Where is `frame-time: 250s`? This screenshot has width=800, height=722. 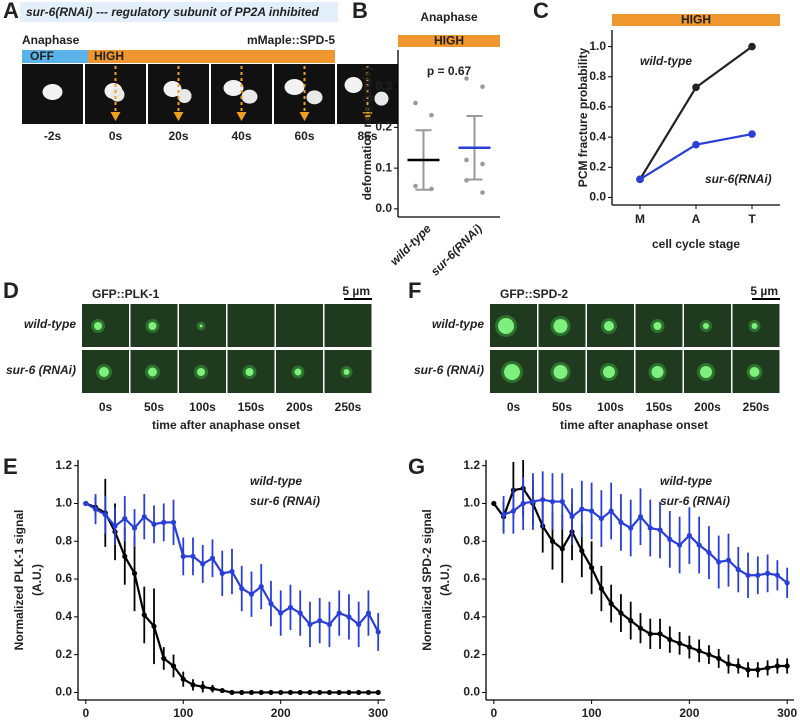
frame-time: 250s is located at coordinates (348, 407).